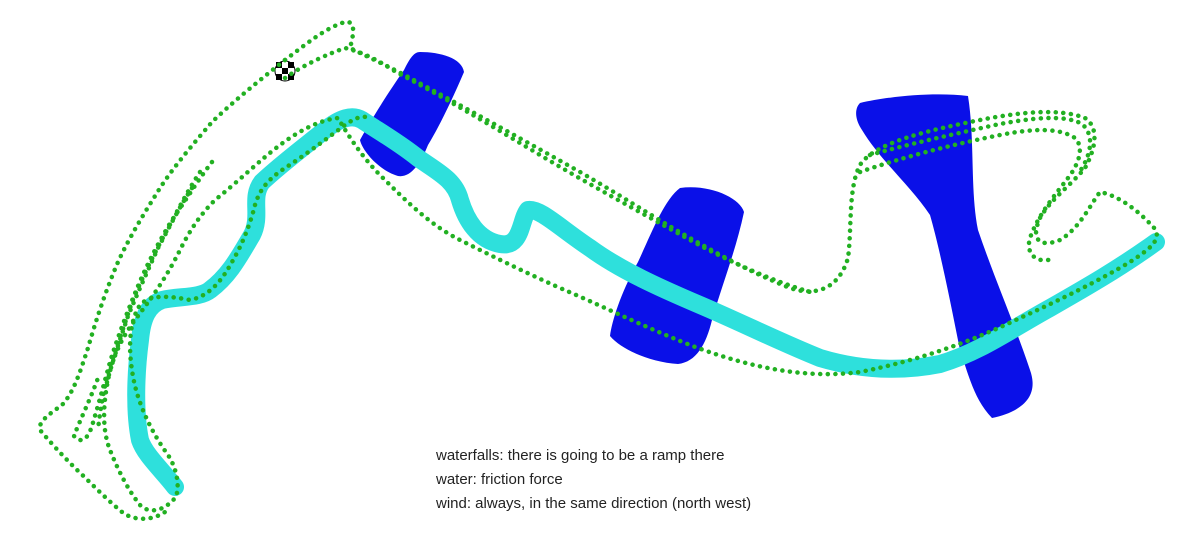 This screenshot has height=553, width=1200. What do you see at coordinates (499, 479) in the screenshot?
I see `legend-water: water: friction force` at bounding box center [499, 479].